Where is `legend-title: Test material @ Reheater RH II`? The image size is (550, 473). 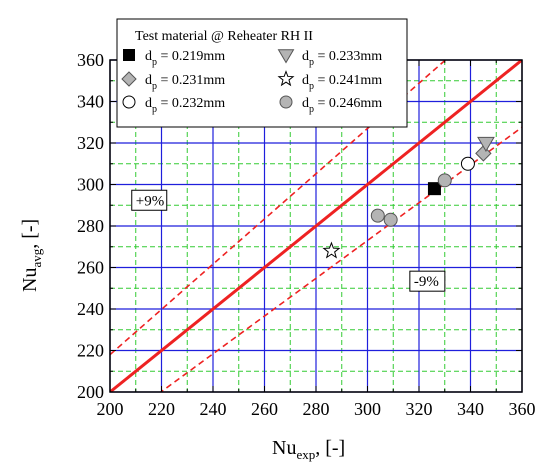 legend-title: Test material @ Reheater RH II is located at coordinates (224, 36).